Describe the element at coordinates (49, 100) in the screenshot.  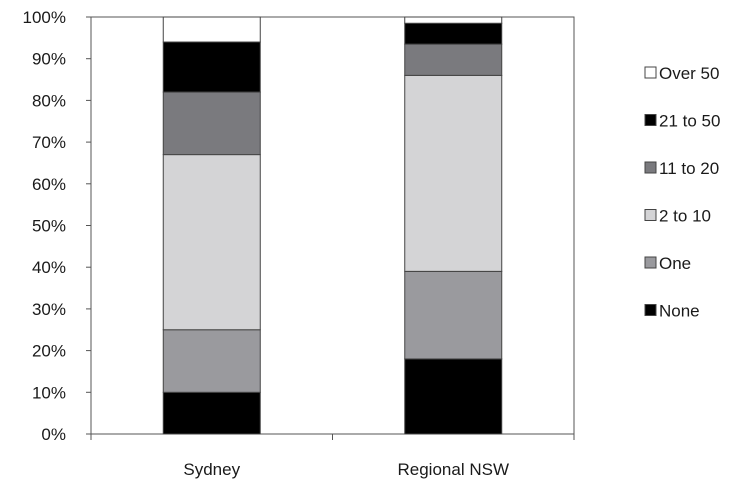
I see `y-tick-label: 80%` at that location.